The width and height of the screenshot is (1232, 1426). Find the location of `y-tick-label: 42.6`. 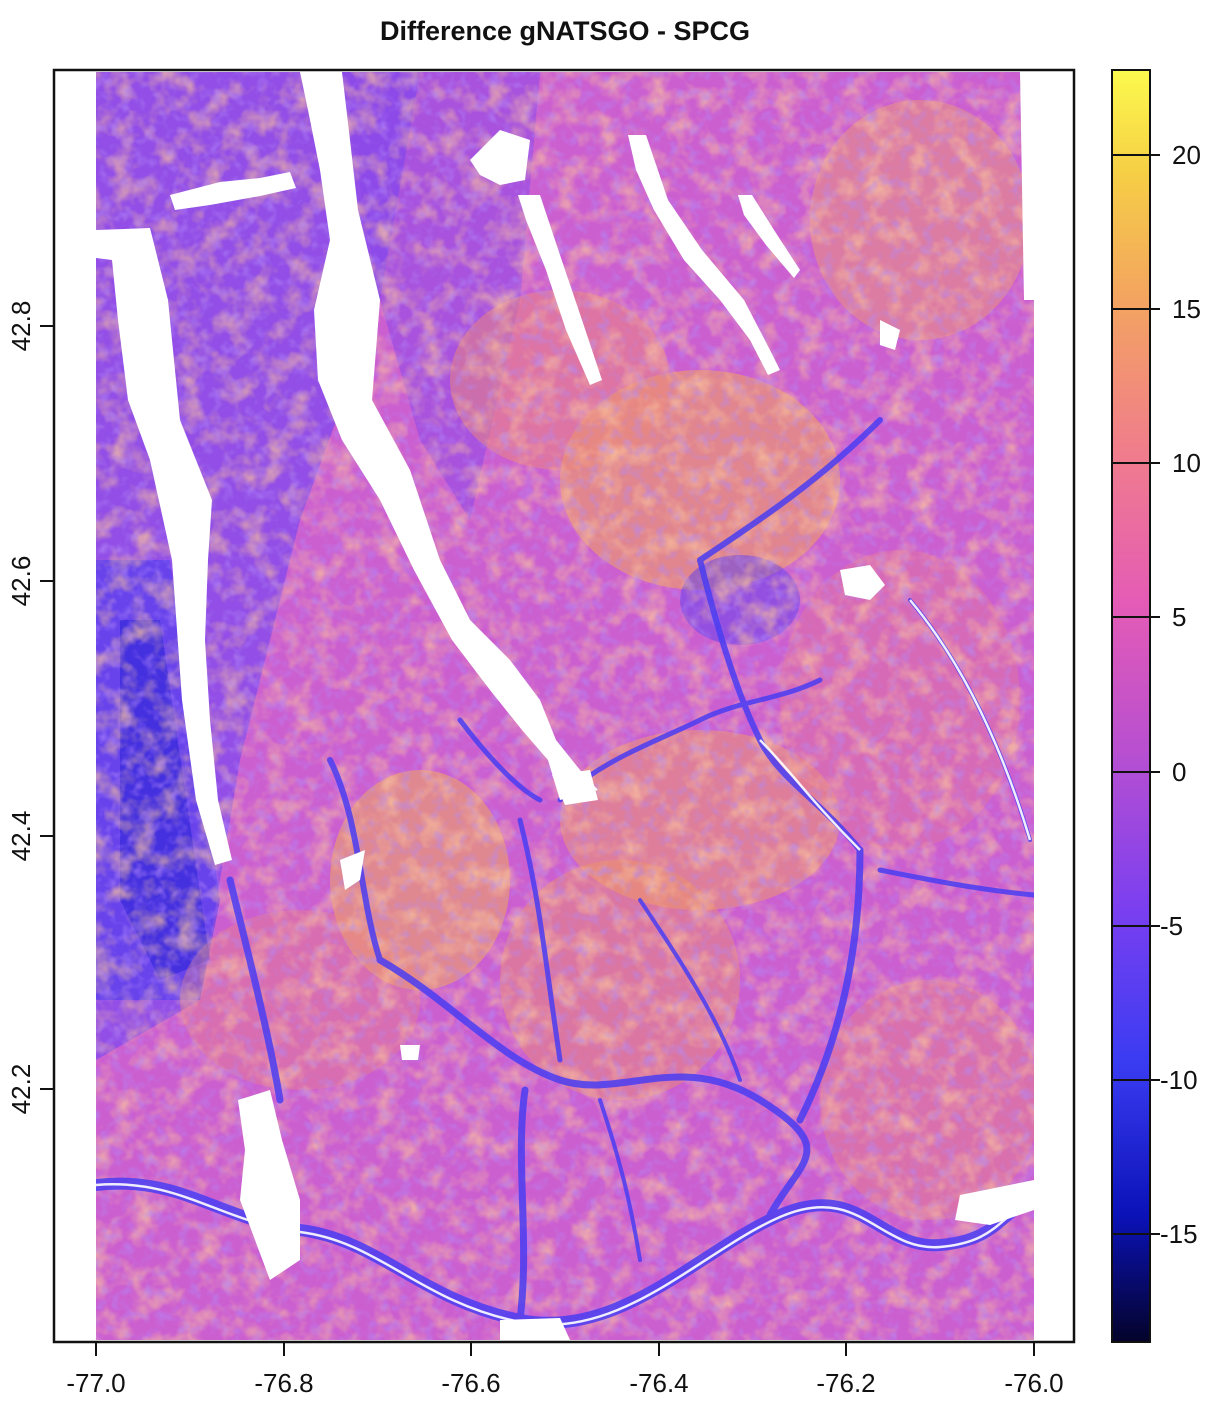

y-tick-label: 42.6 is located at coordinates (21, 581).